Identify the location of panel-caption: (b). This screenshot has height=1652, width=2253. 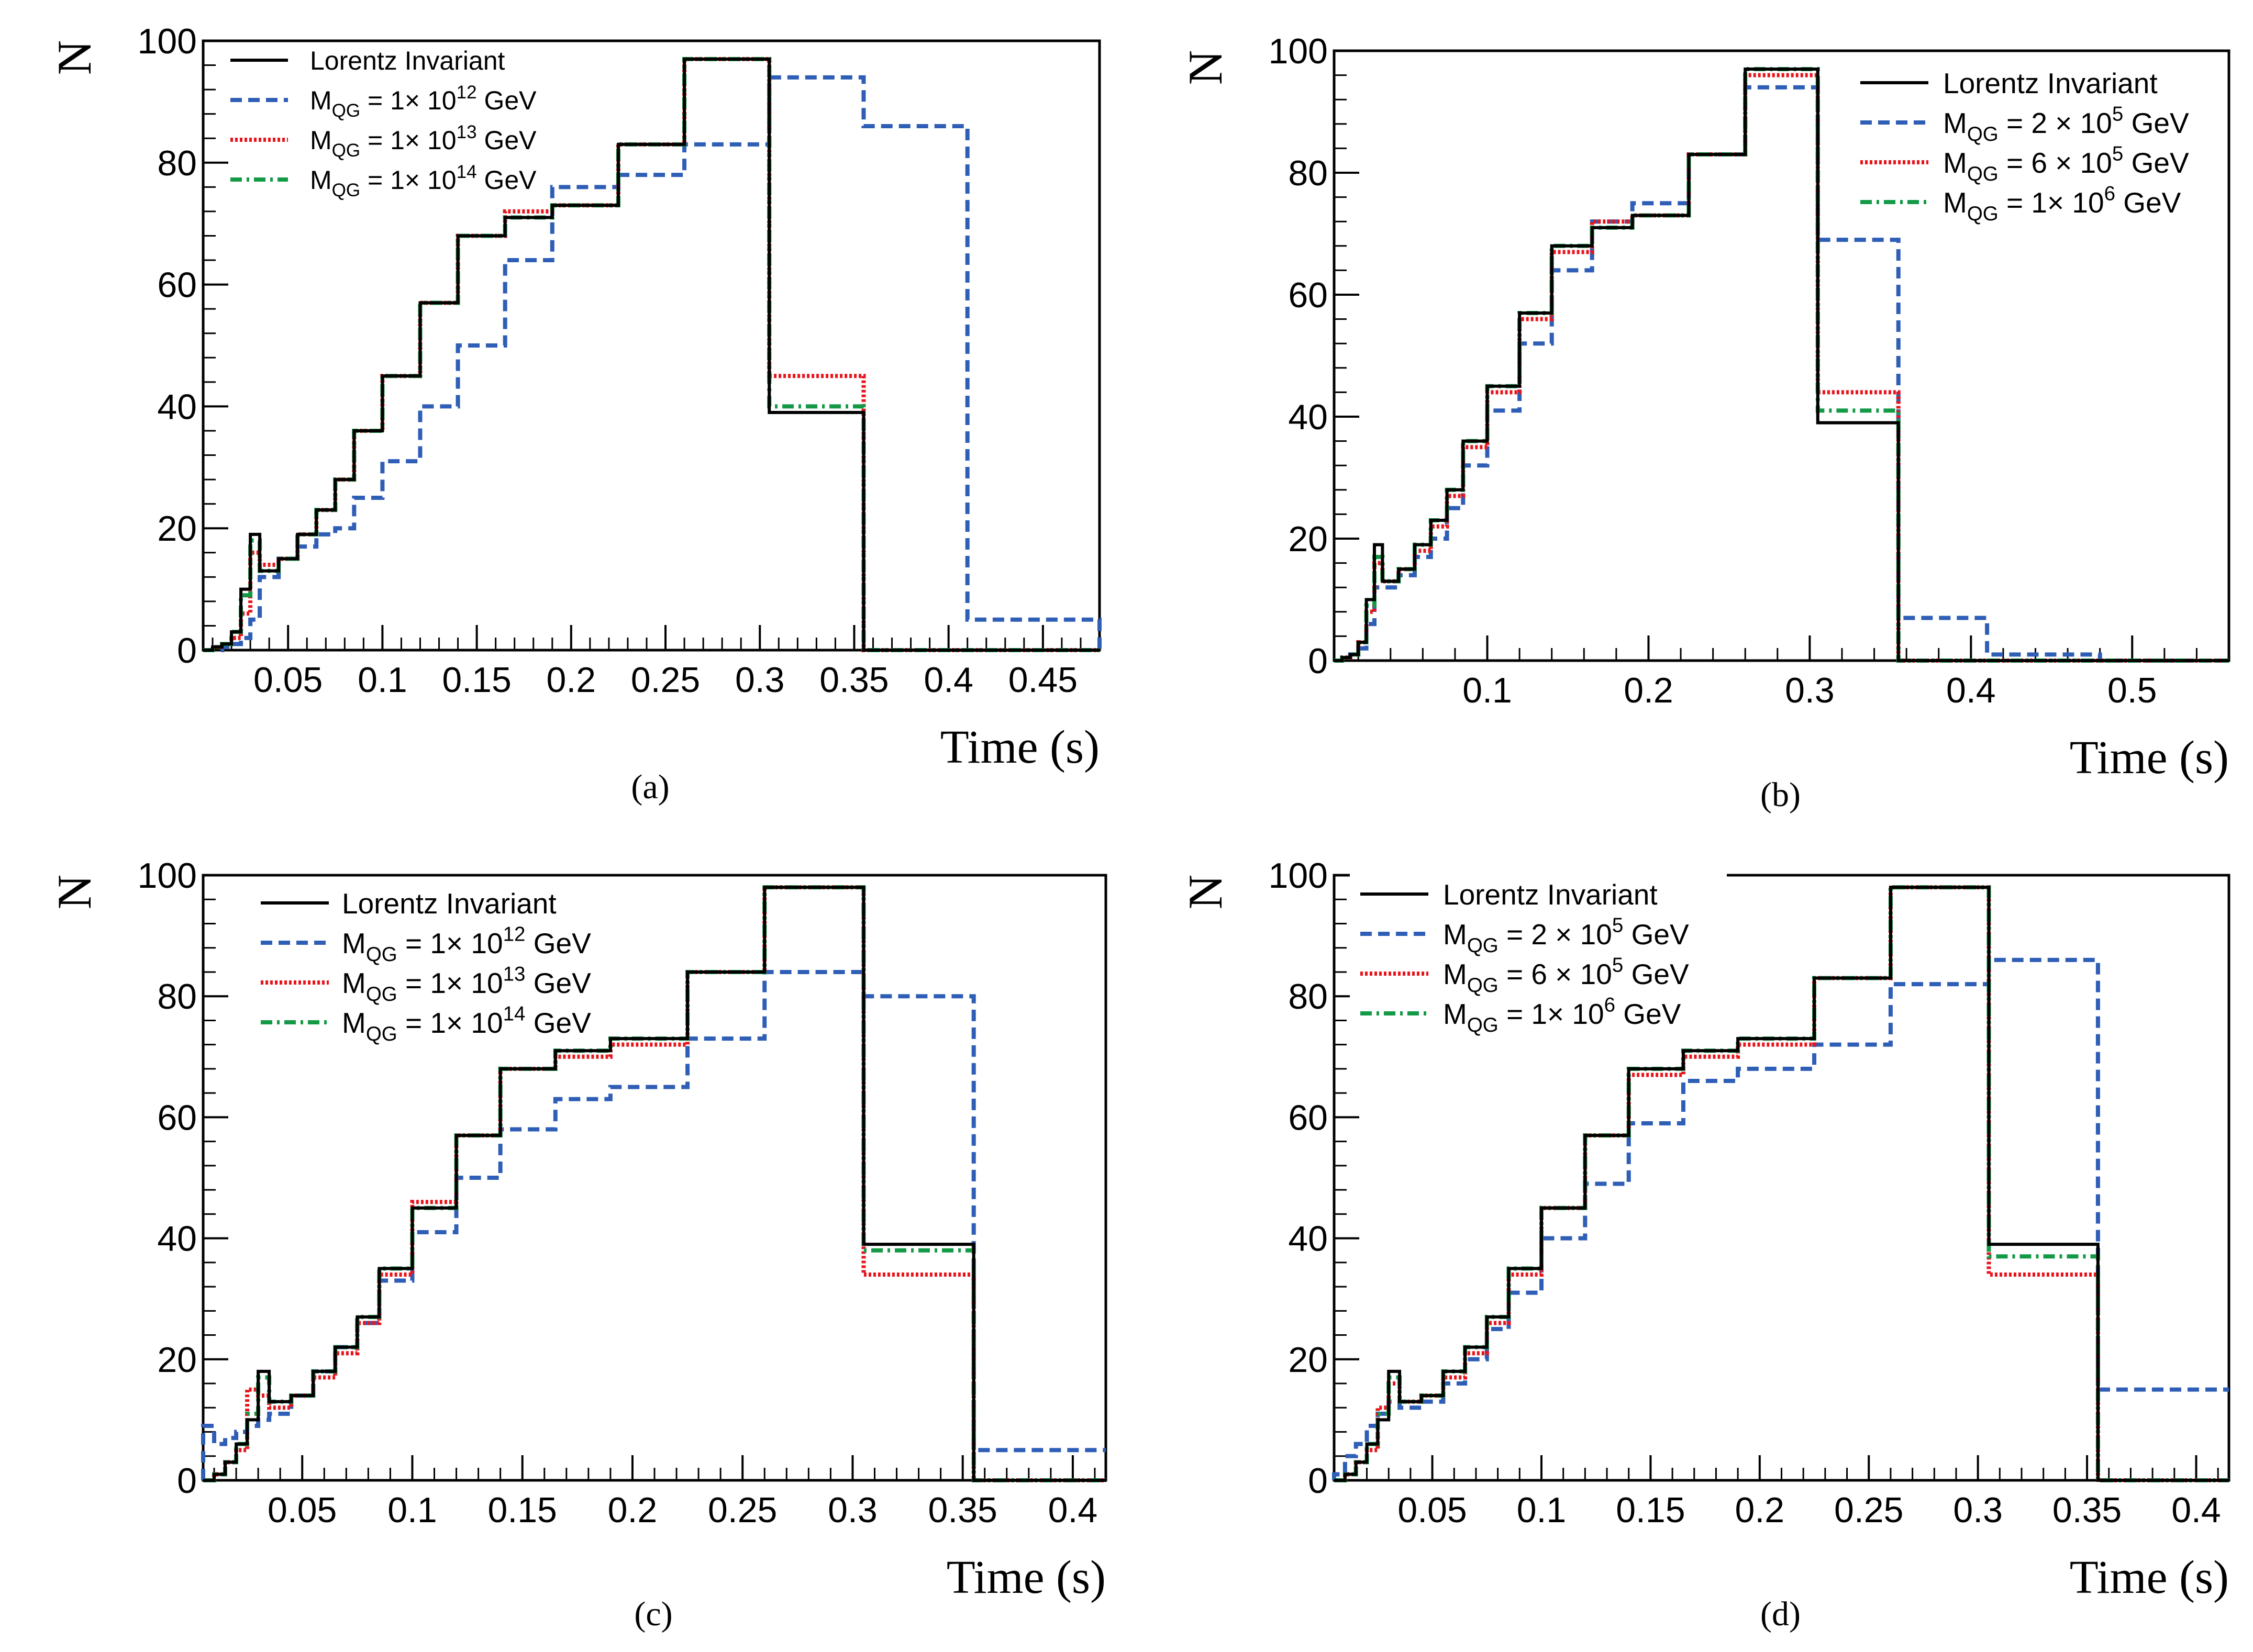
(1780, 795).